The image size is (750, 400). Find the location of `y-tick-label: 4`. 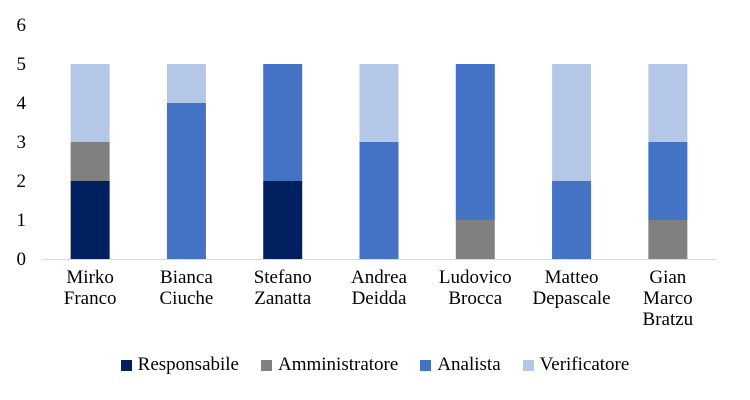

y-tick-label: 4 is located at coordinates (22, 103).